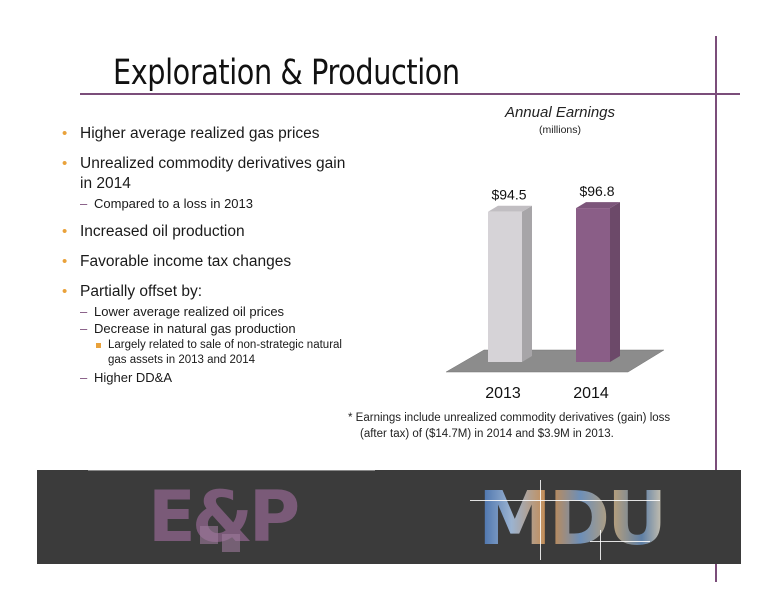 Image resolution: width=776 pixels, height=600 pixels. Describe the element at coordinates (231, 470) in the screenshot. I see `footer-divider` at that location.